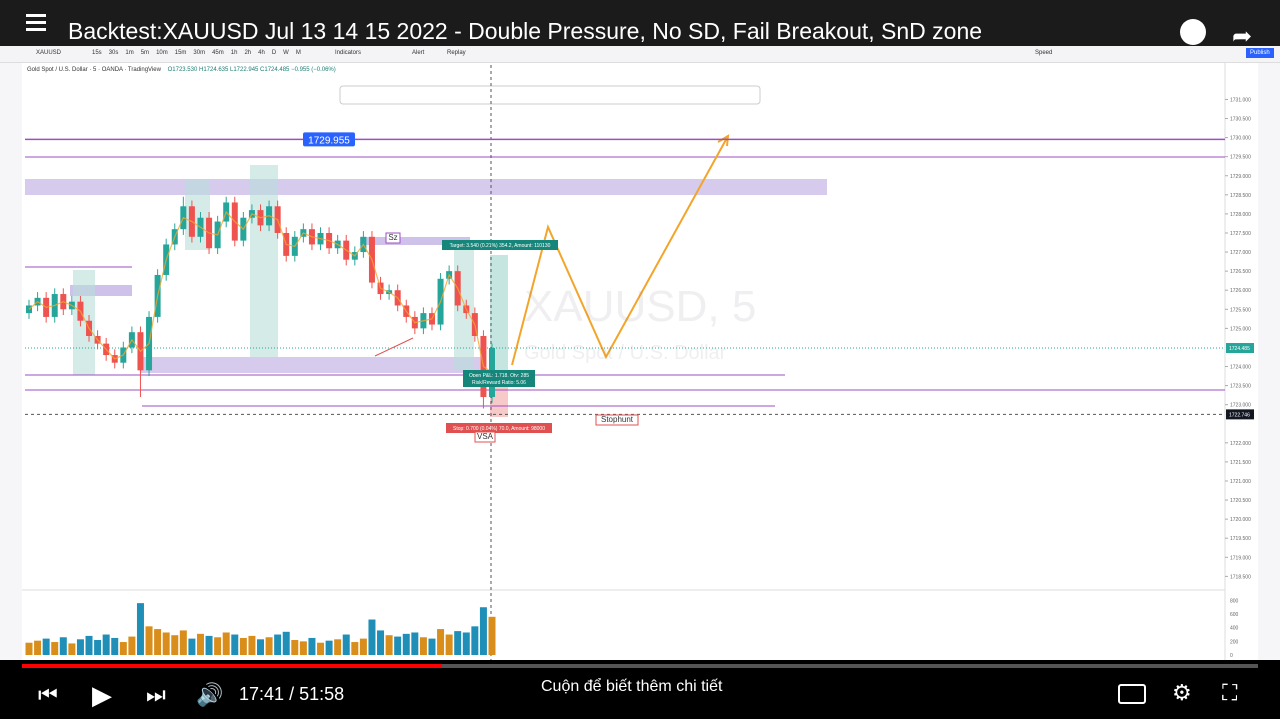 The width and height of the screenshot is (1280, 719). I want to click on arrow-line, so click(394, 347).